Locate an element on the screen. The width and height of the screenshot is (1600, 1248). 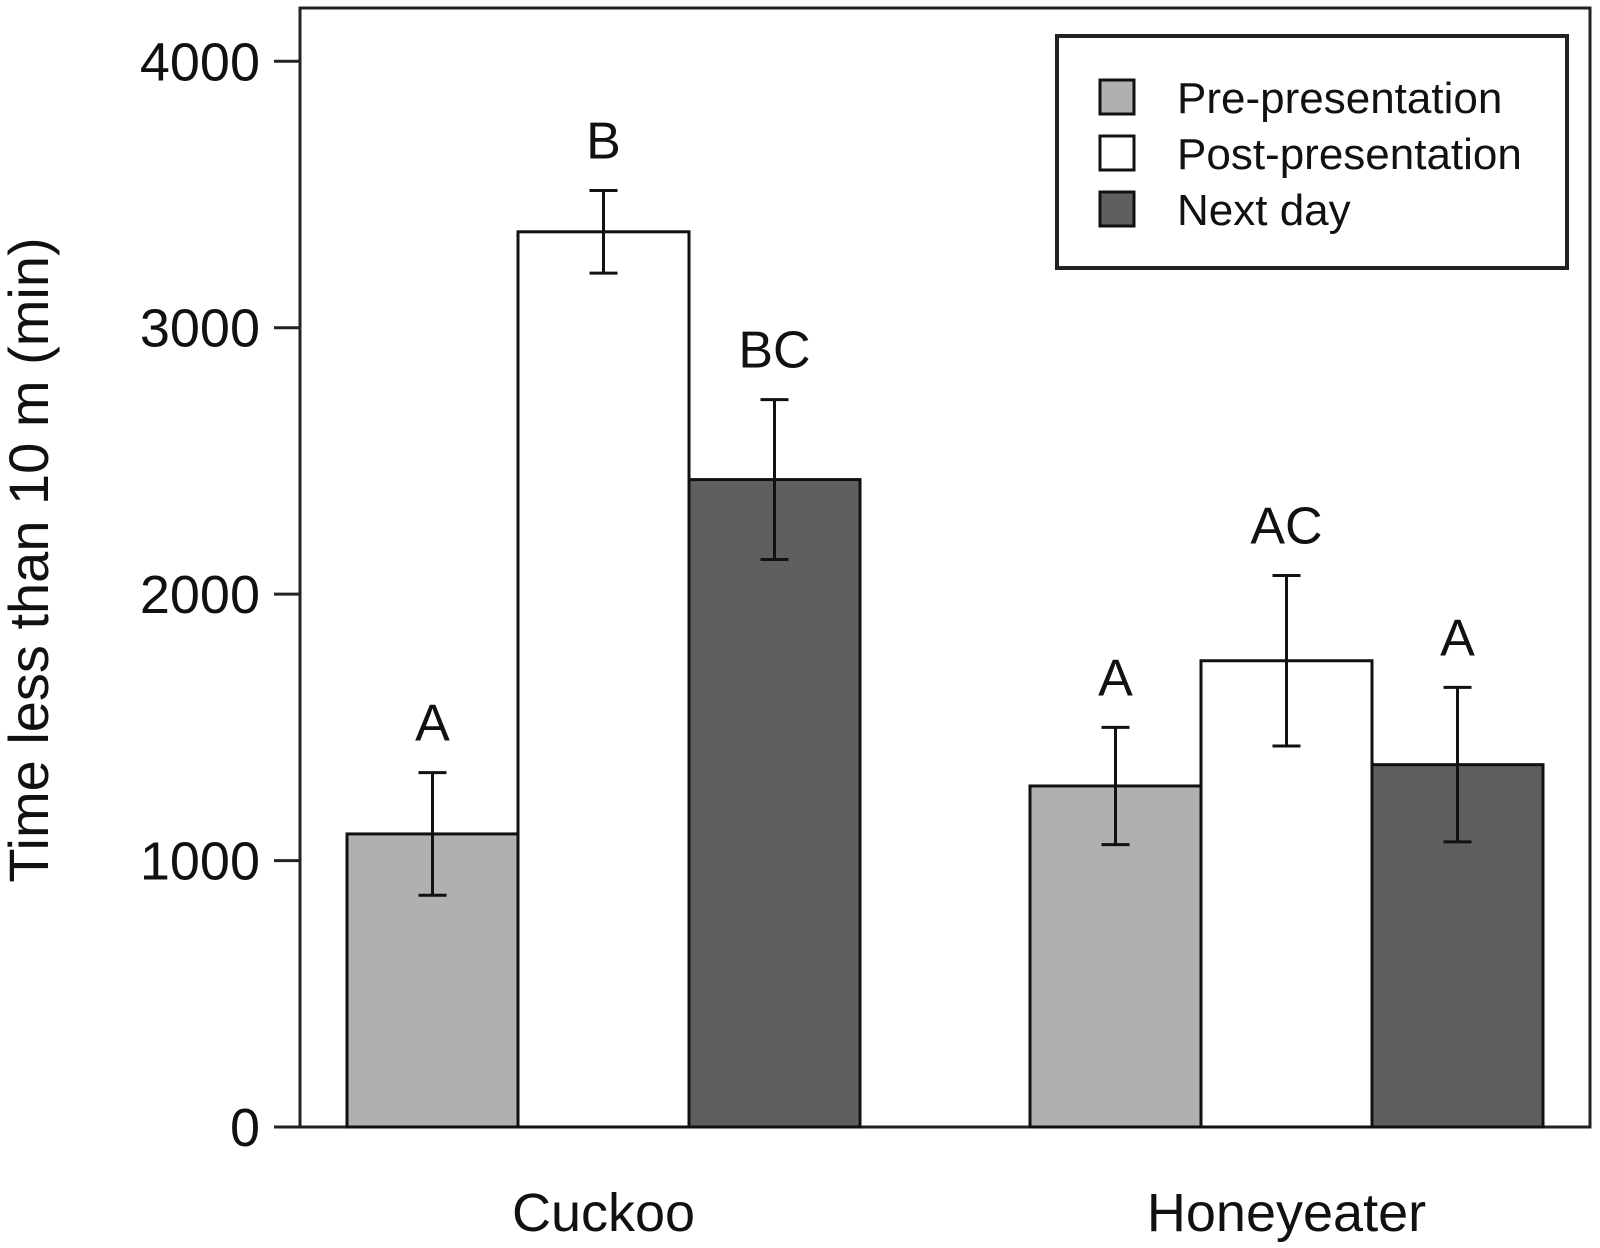
bar-cuckoo-post-presentation is located at coordinates (603, 679).